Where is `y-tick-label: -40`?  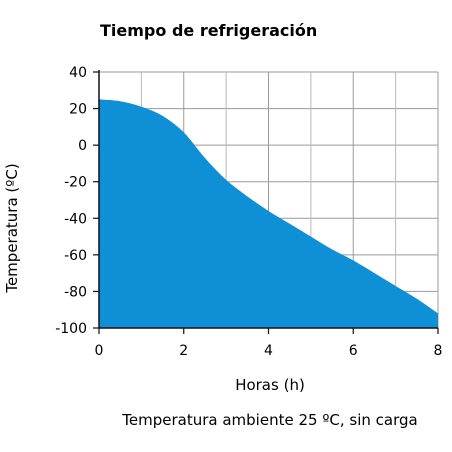 y-tick-label: -40 is located at coordinates (75, 219).